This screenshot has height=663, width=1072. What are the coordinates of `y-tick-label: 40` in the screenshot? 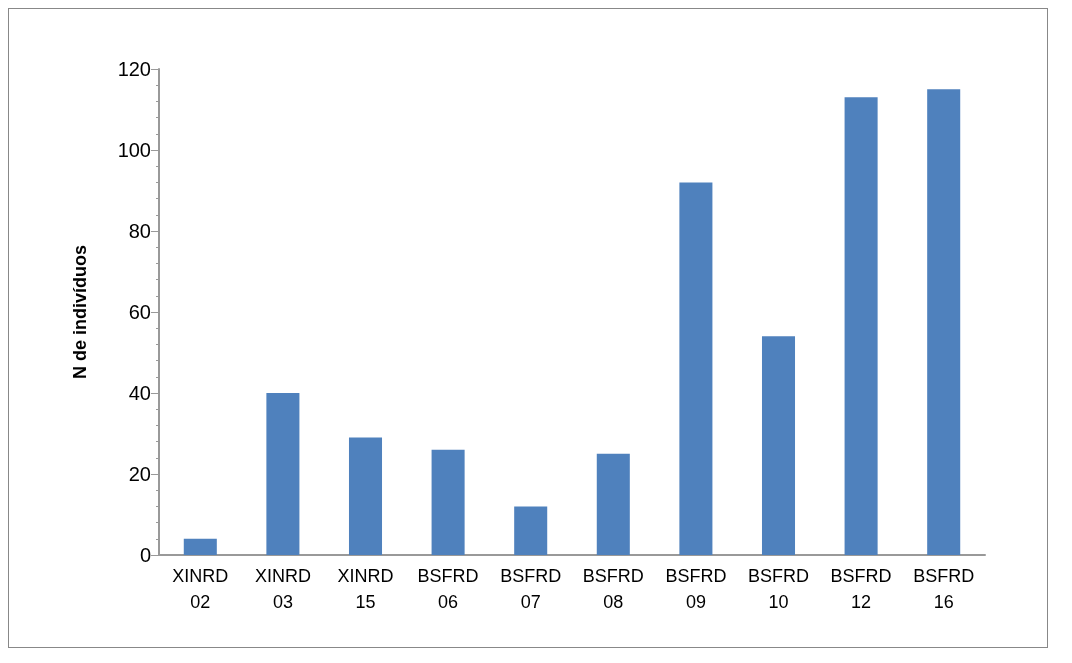 It's located at (139, 393).